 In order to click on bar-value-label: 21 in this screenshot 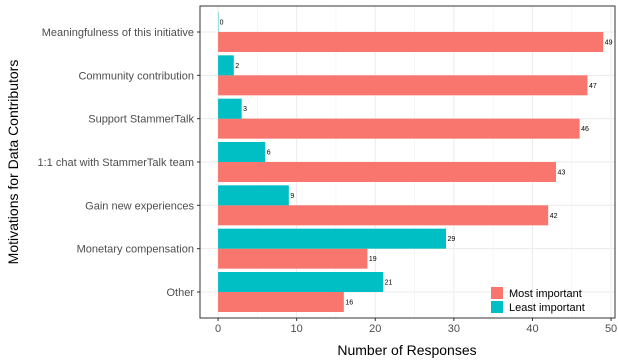, I will do `click(389, 283)`.